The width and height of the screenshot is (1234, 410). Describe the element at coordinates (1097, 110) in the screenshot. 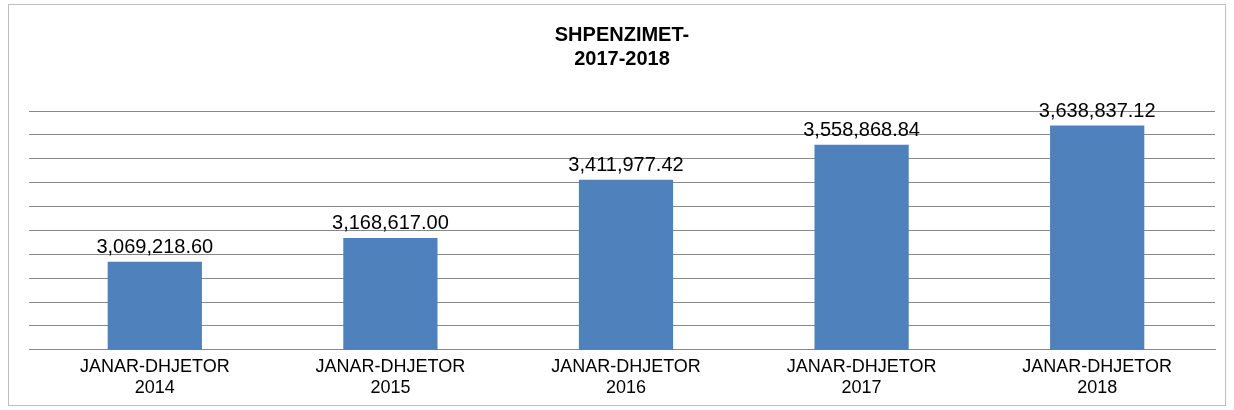

I see `data-label: 3,638,837.12` at that location.